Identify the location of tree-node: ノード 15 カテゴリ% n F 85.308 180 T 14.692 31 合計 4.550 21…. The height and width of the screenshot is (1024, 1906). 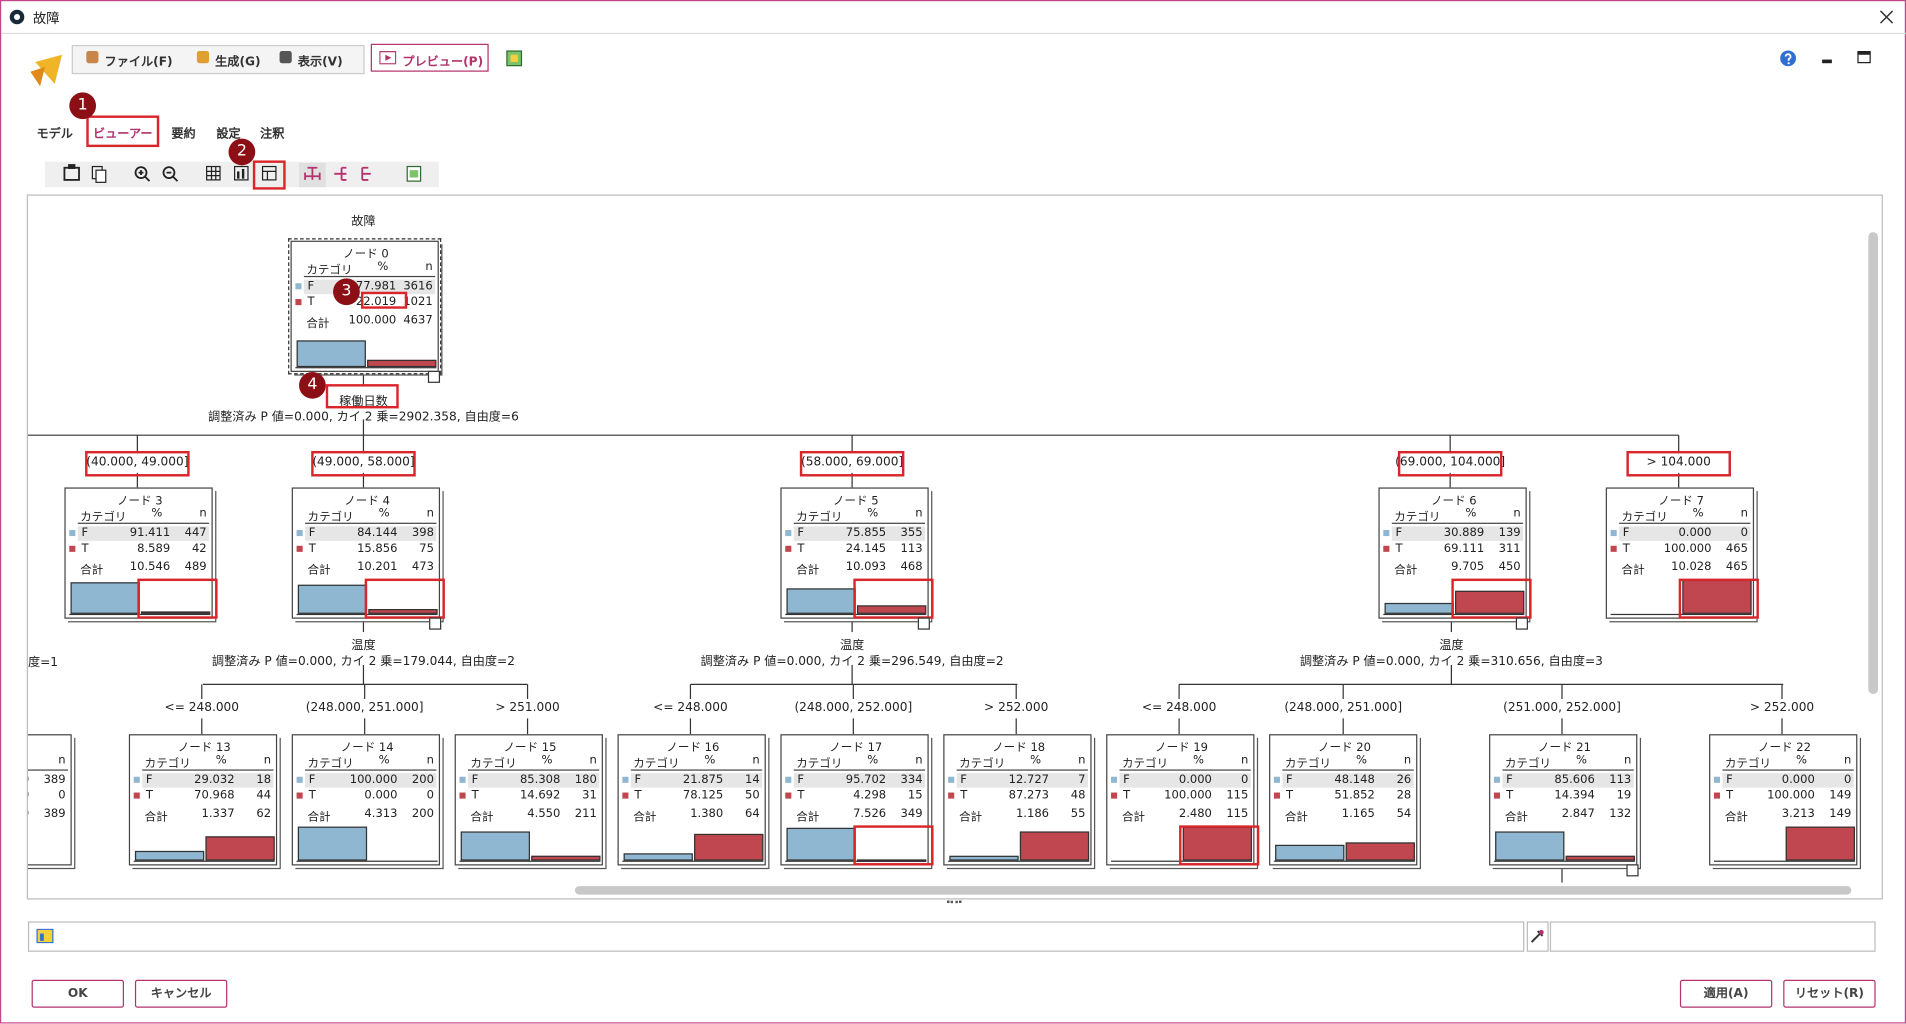
(528, 800).